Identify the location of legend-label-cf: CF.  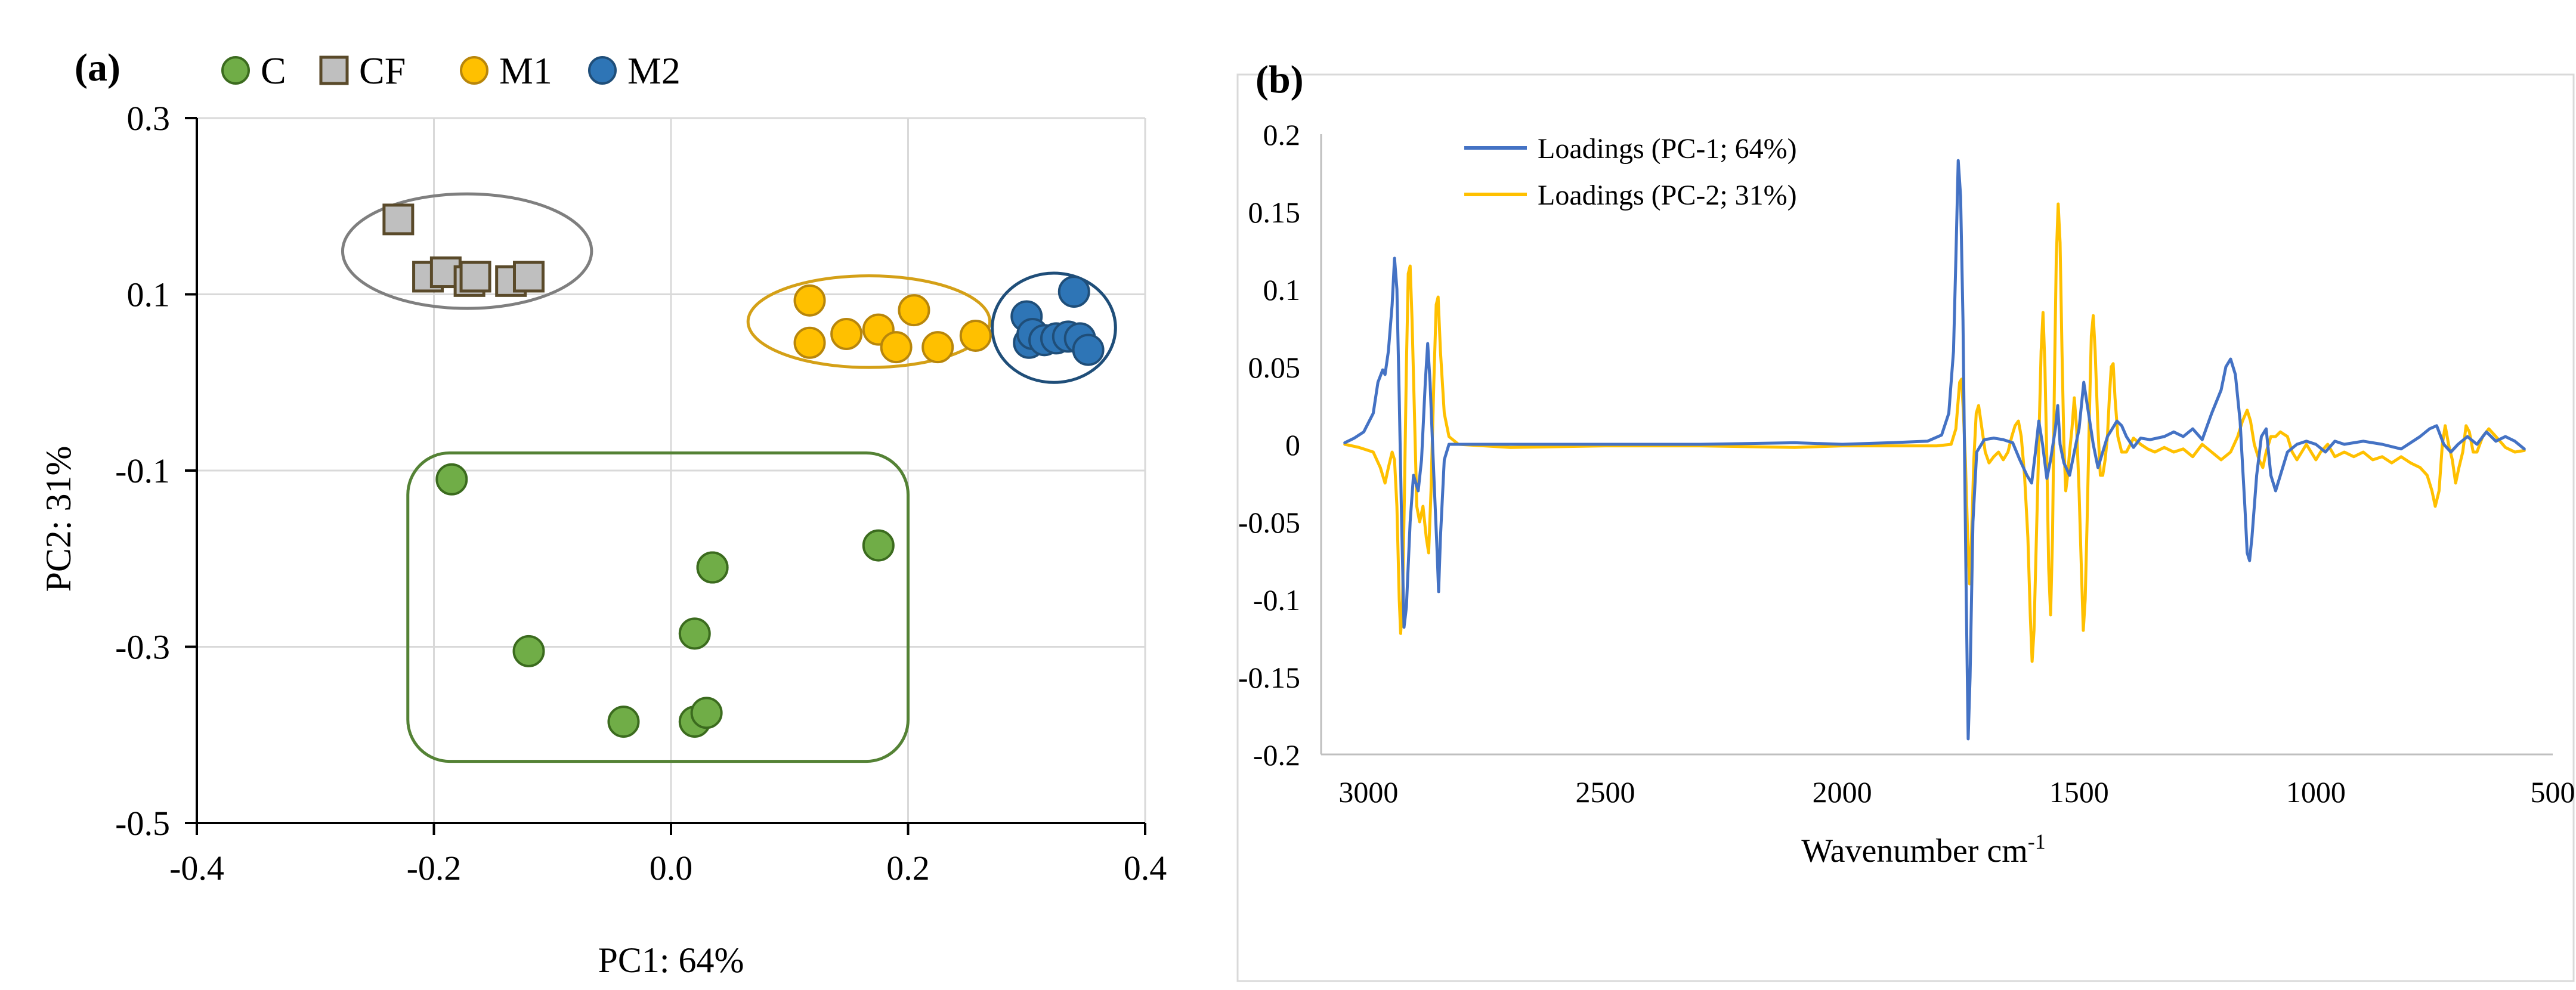
(382, 71).